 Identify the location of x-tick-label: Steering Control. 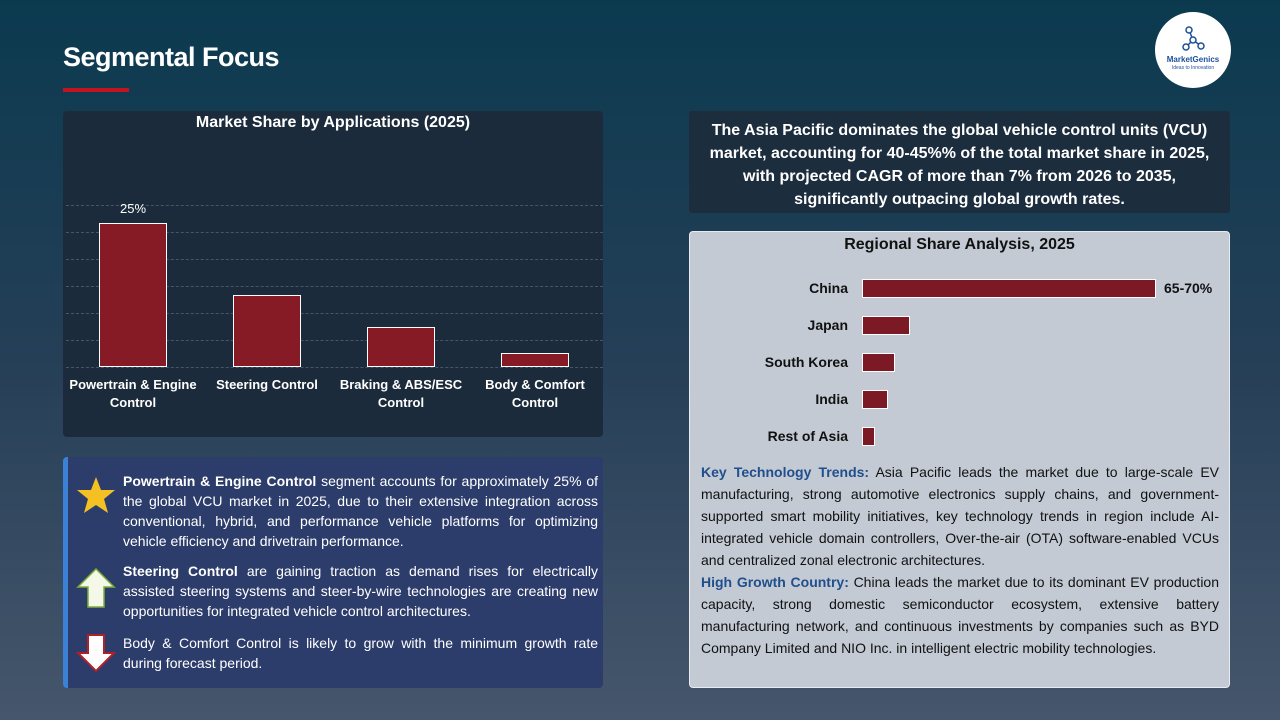
(267, 384).